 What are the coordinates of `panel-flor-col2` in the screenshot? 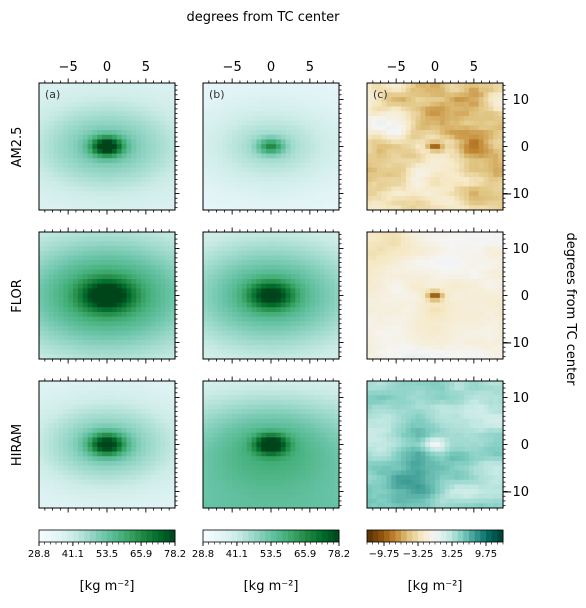 It's located at (273, 295).